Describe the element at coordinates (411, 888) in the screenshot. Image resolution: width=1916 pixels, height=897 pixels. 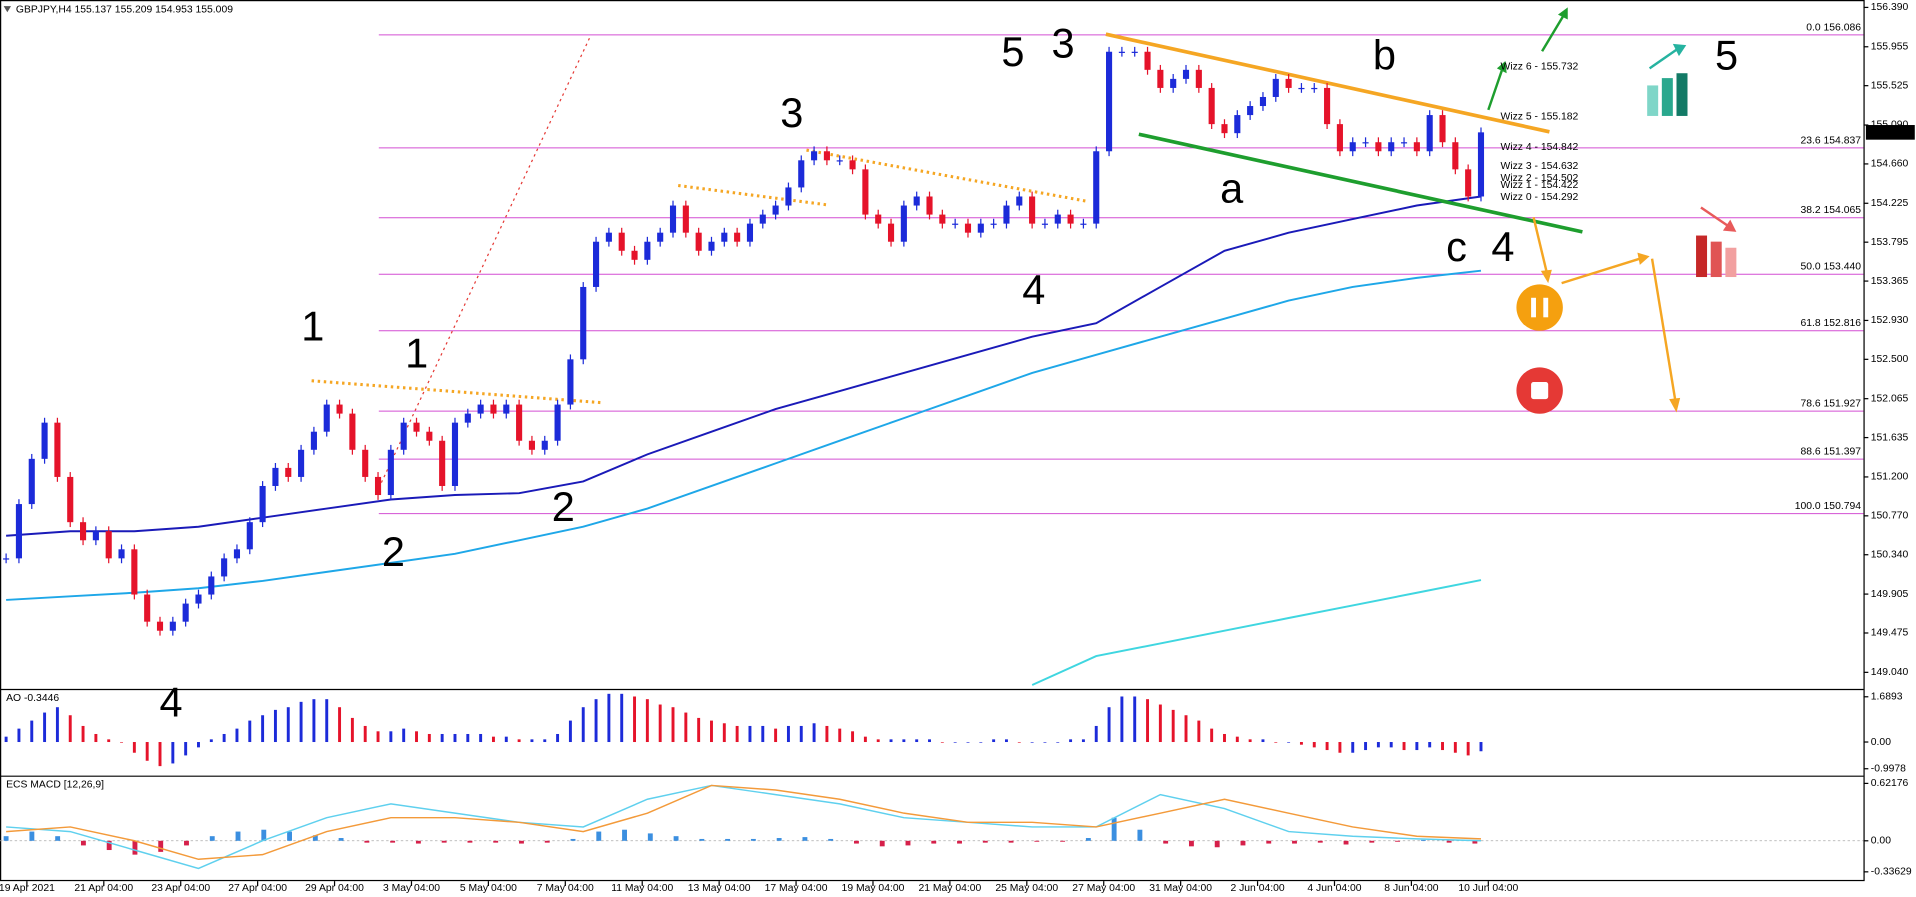
I see `x-tick-label: 3 May 04:00` at that location.